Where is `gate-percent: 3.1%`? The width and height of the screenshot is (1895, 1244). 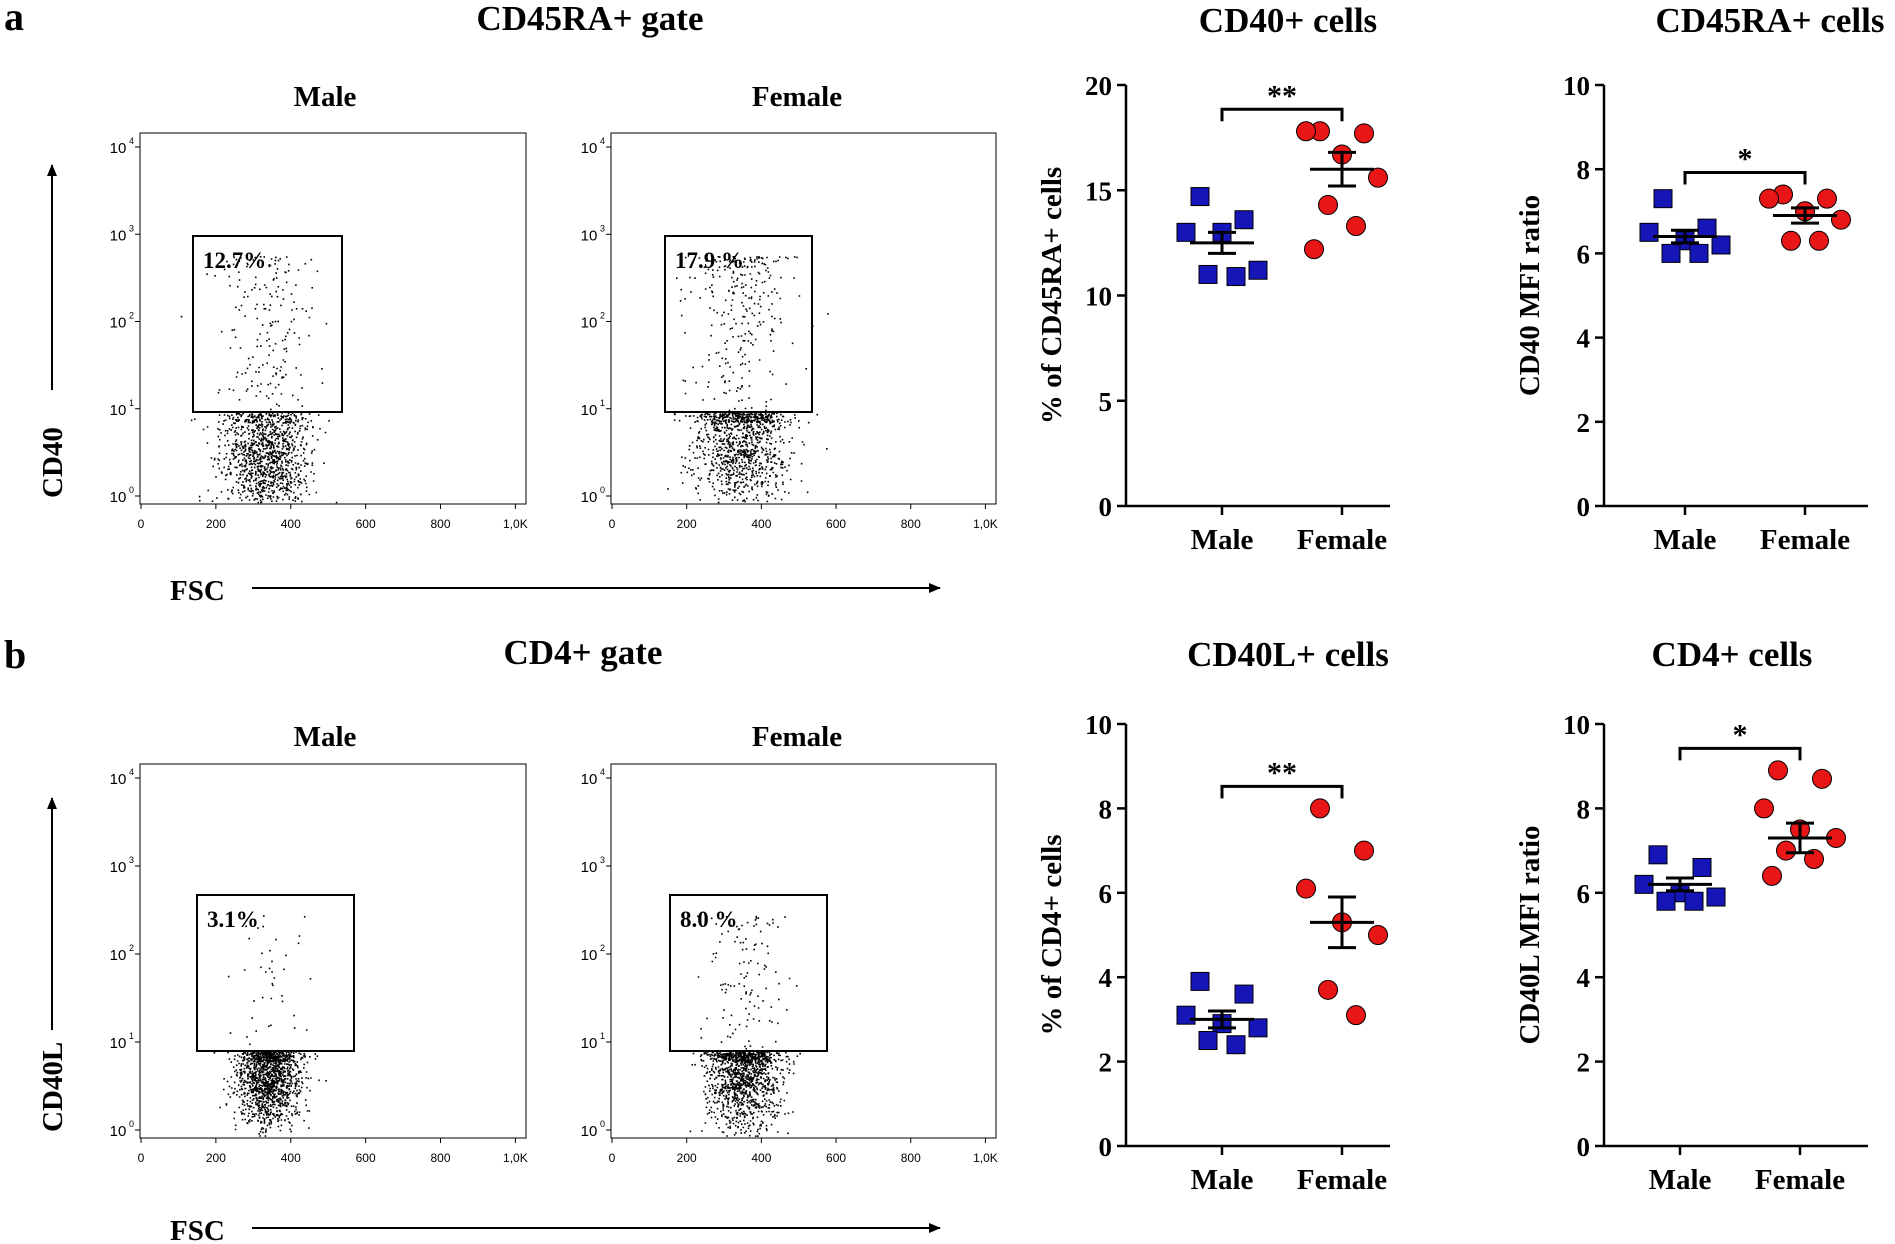
gate-percent: 3.1% is located at coordinates (233, 919).